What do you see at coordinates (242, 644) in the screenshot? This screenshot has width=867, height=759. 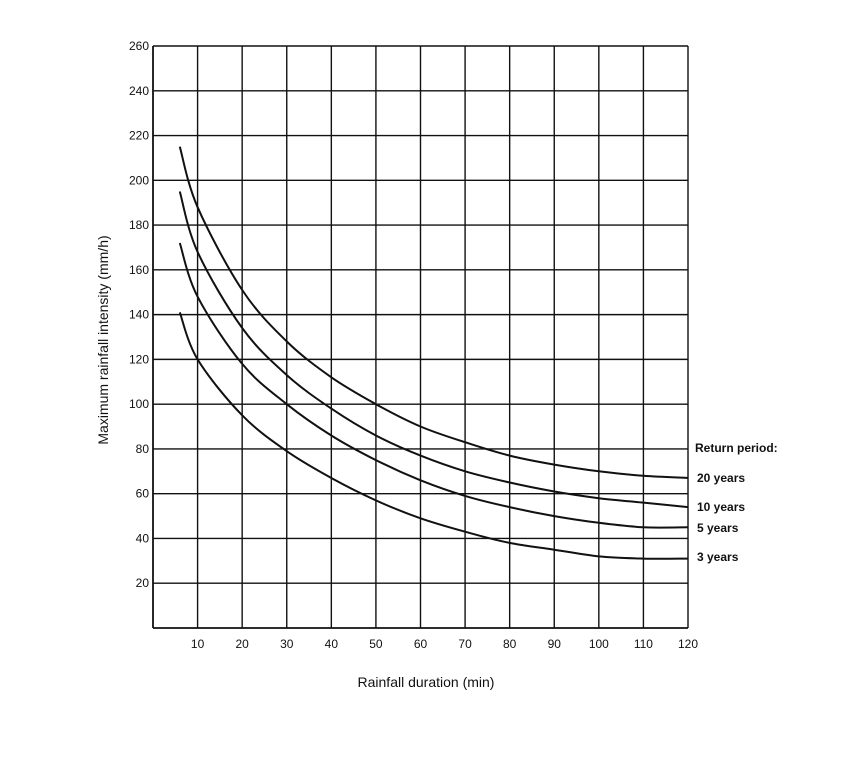 I see `x-tick-label: 20` at bounding box center [242, 644].